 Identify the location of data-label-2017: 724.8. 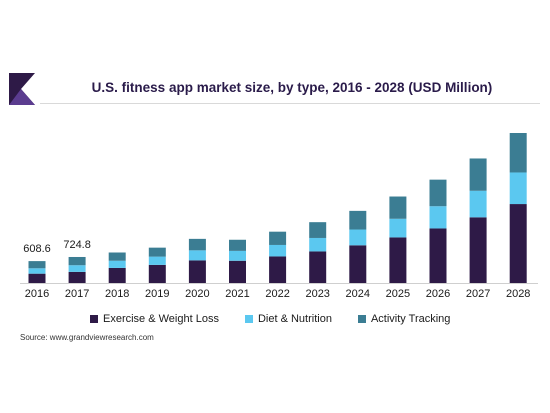
(77, 245).